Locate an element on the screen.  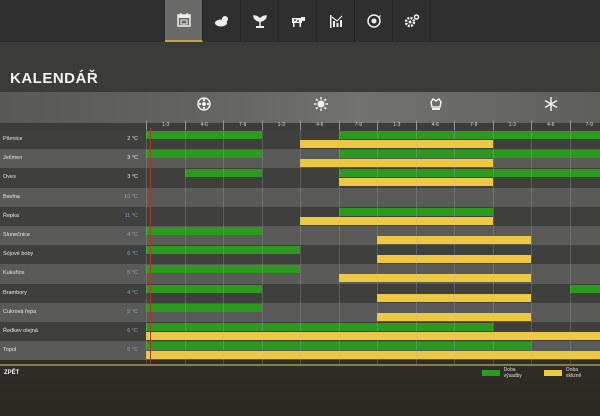
menu-tabs is located at coordinates (298, 21).